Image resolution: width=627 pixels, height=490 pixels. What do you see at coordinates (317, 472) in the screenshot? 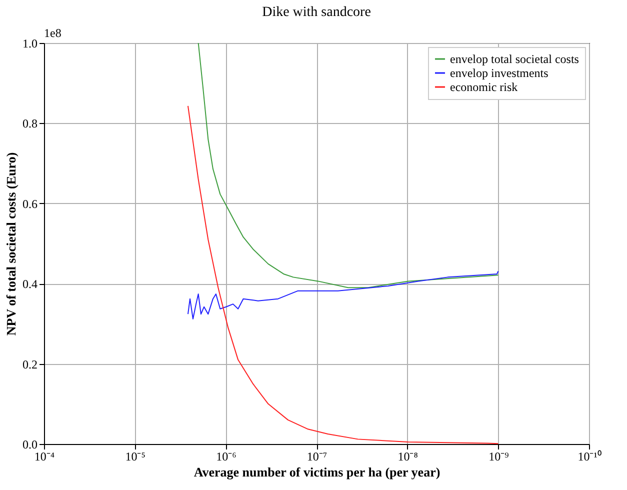
I see `x-axis-title: Average number of victims per ha (per year)` at bounding box center [317, 472].